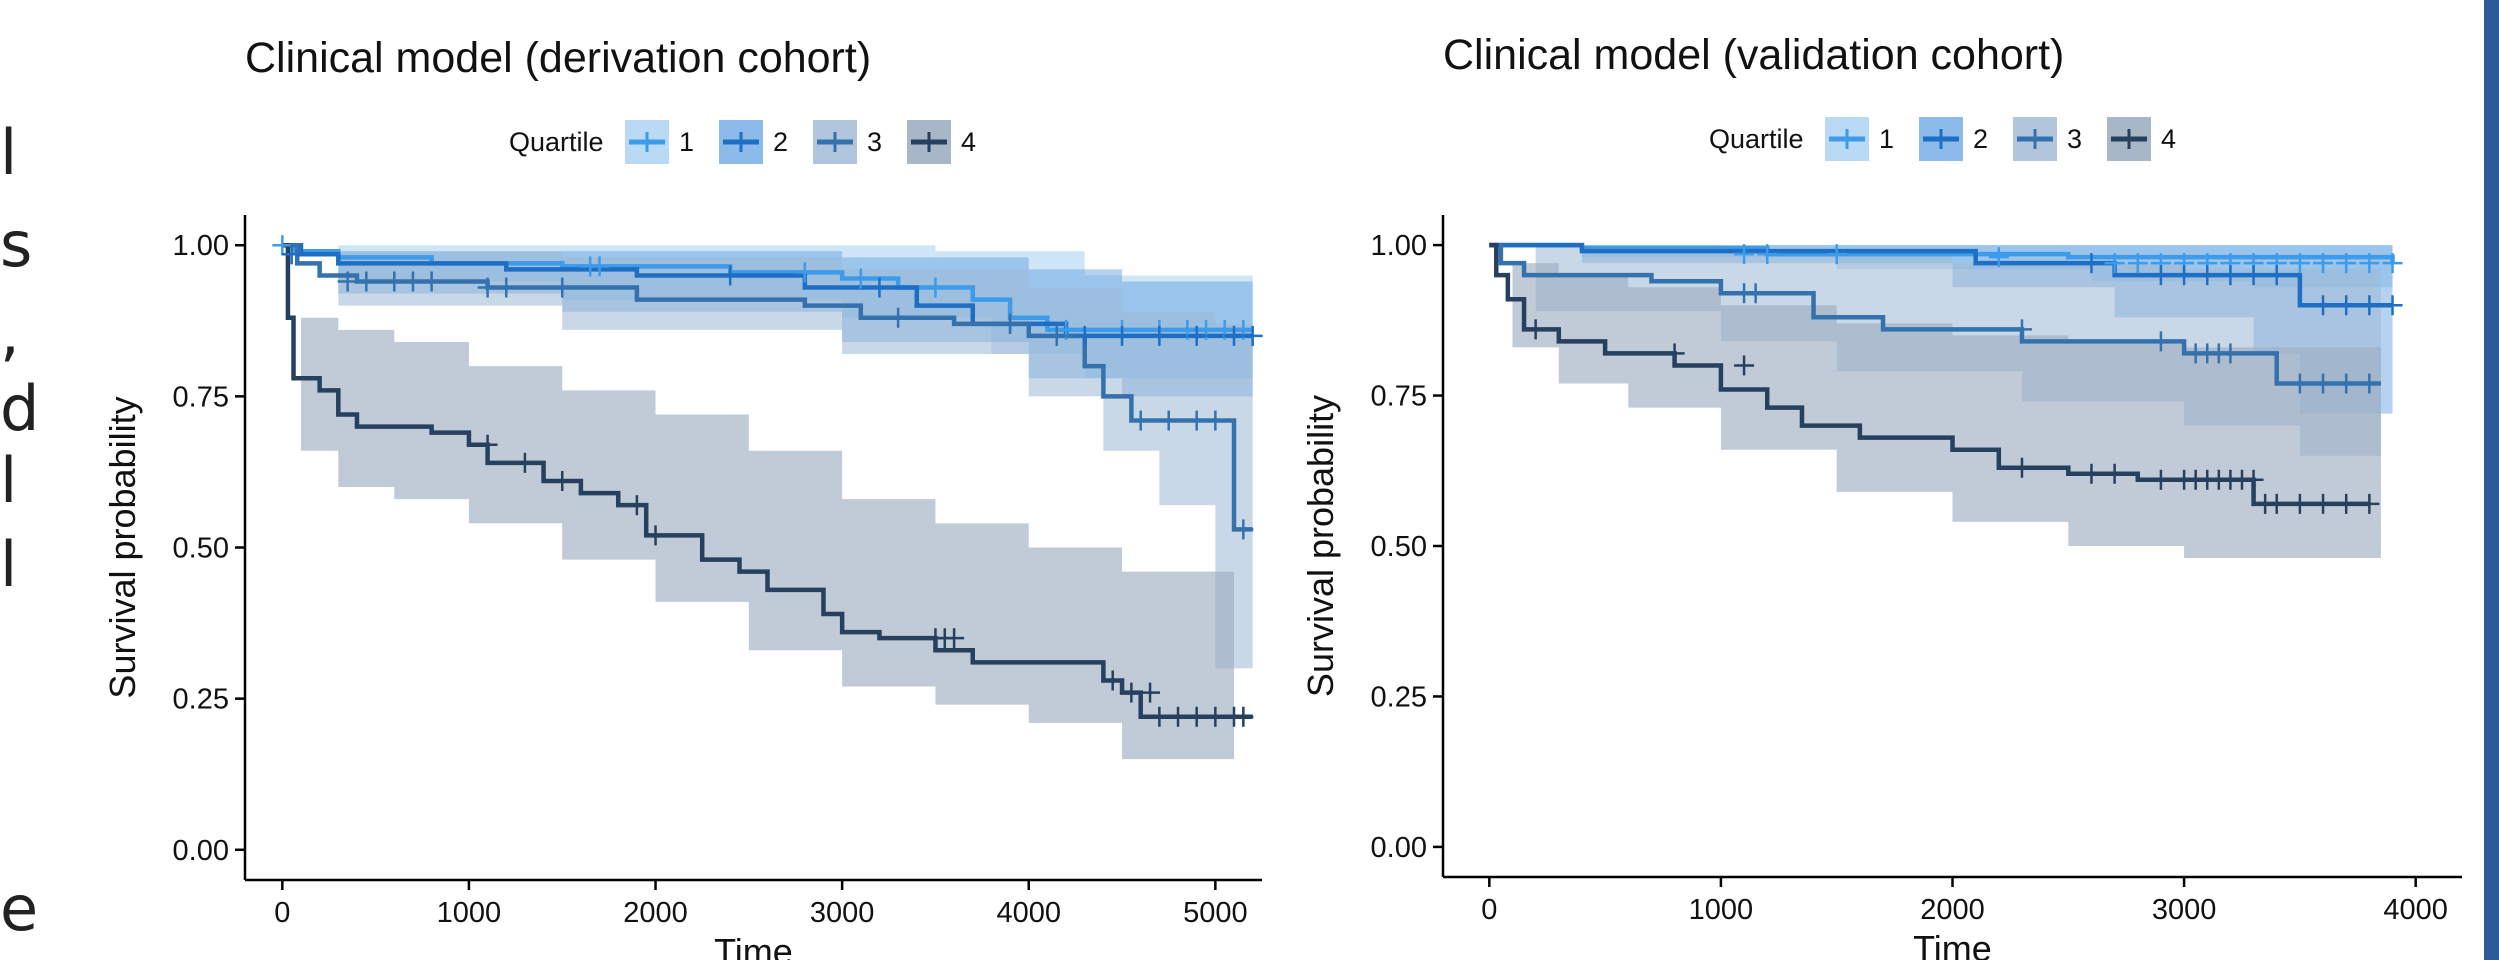 The image size is (2499, 960). Describe the element at coordinates (10, 332) in the screenshot. I see `cropped-slide-text: ,` at that location.